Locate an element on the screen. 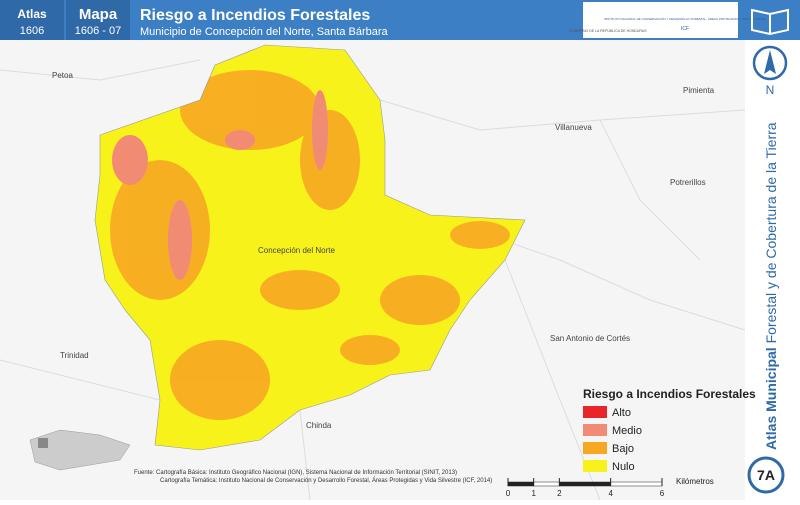 Image resolution: width=800 pixels, height=505 pixels. sheet-circle is located at coordinates (766, 475).